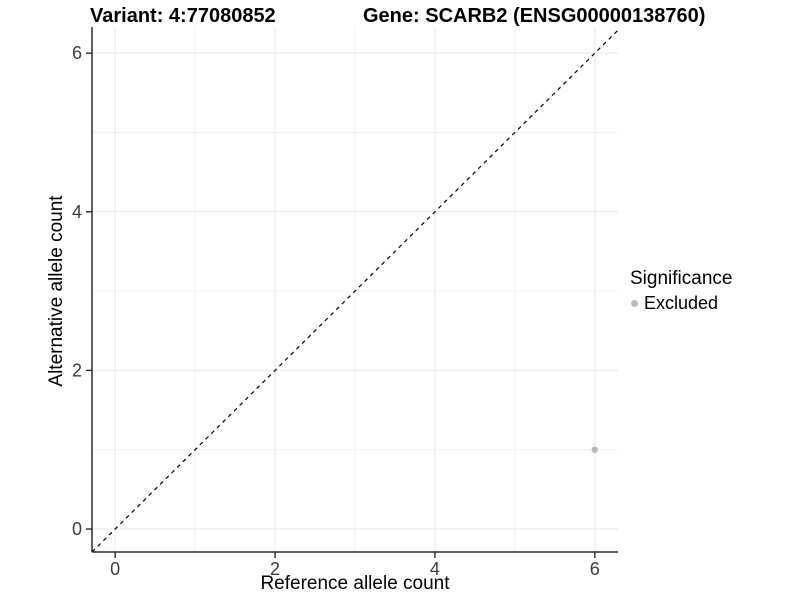  Describe the element at coordinates (435, 569) in the screenshot. I see `x-tick-label: 4` at that location.